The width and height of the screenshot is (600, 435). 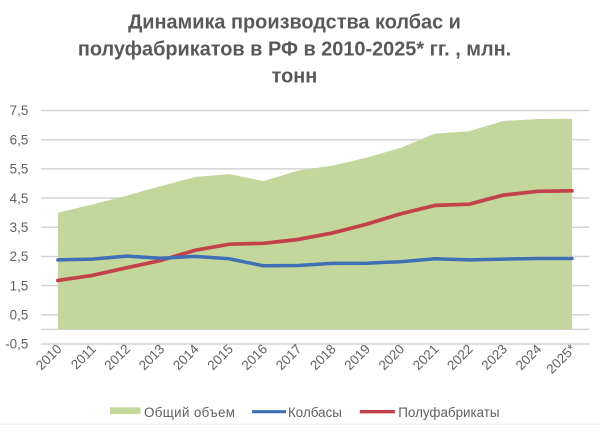 I want to click on svg-text: 3,5, so click(x=19, y=227).